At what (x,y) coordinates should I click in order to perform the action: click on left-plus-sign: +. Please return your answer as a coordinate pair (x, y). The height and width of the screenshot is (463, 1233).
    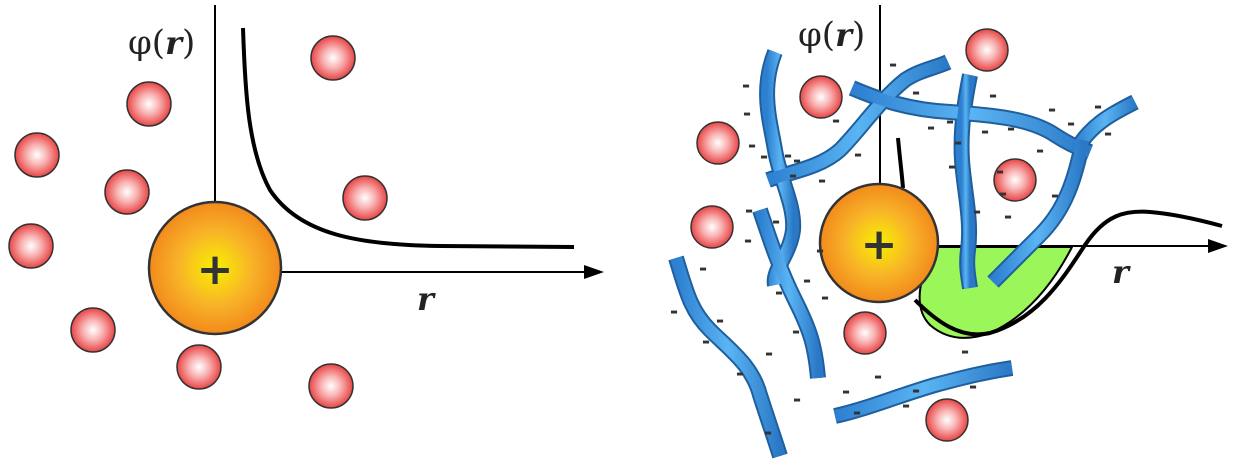
    Looking at the image, I should click on (215, 269).